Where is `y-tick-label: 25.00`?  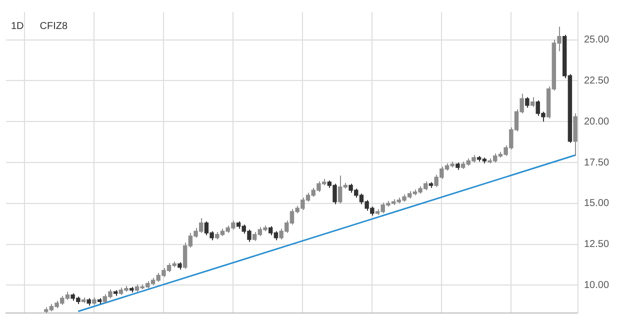 y-tick-label: 25.00 is located at coordinates (597, 40).